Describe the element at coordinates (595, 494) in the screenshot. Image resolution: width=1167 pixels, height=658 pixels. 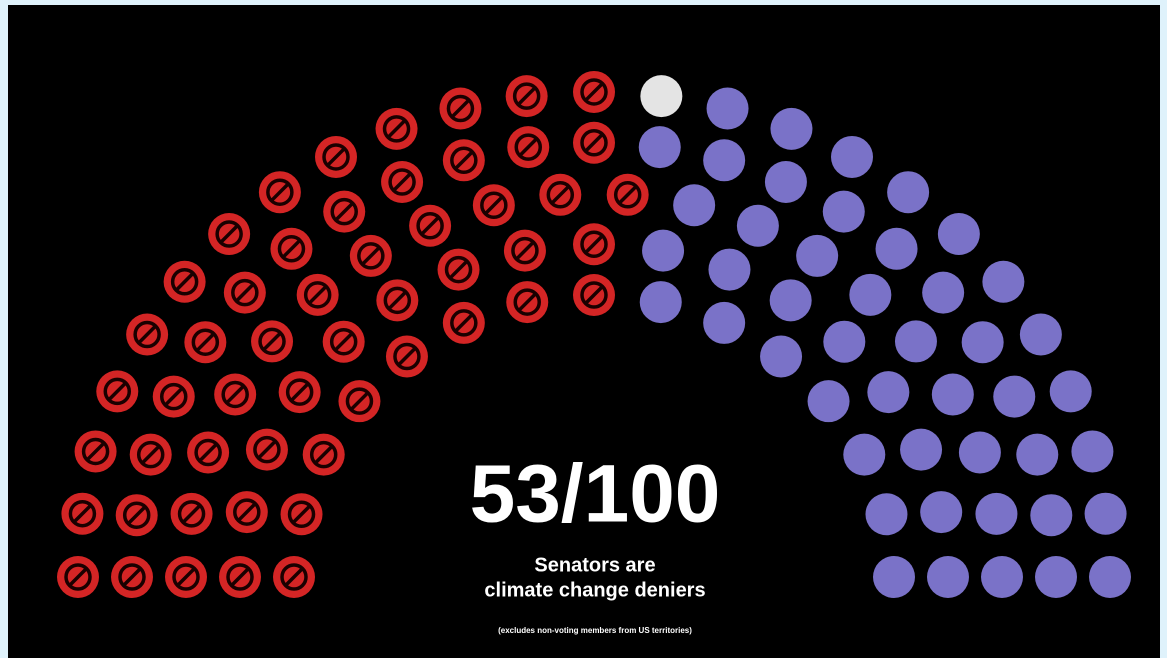
I see `headline: 53/100` at that location.